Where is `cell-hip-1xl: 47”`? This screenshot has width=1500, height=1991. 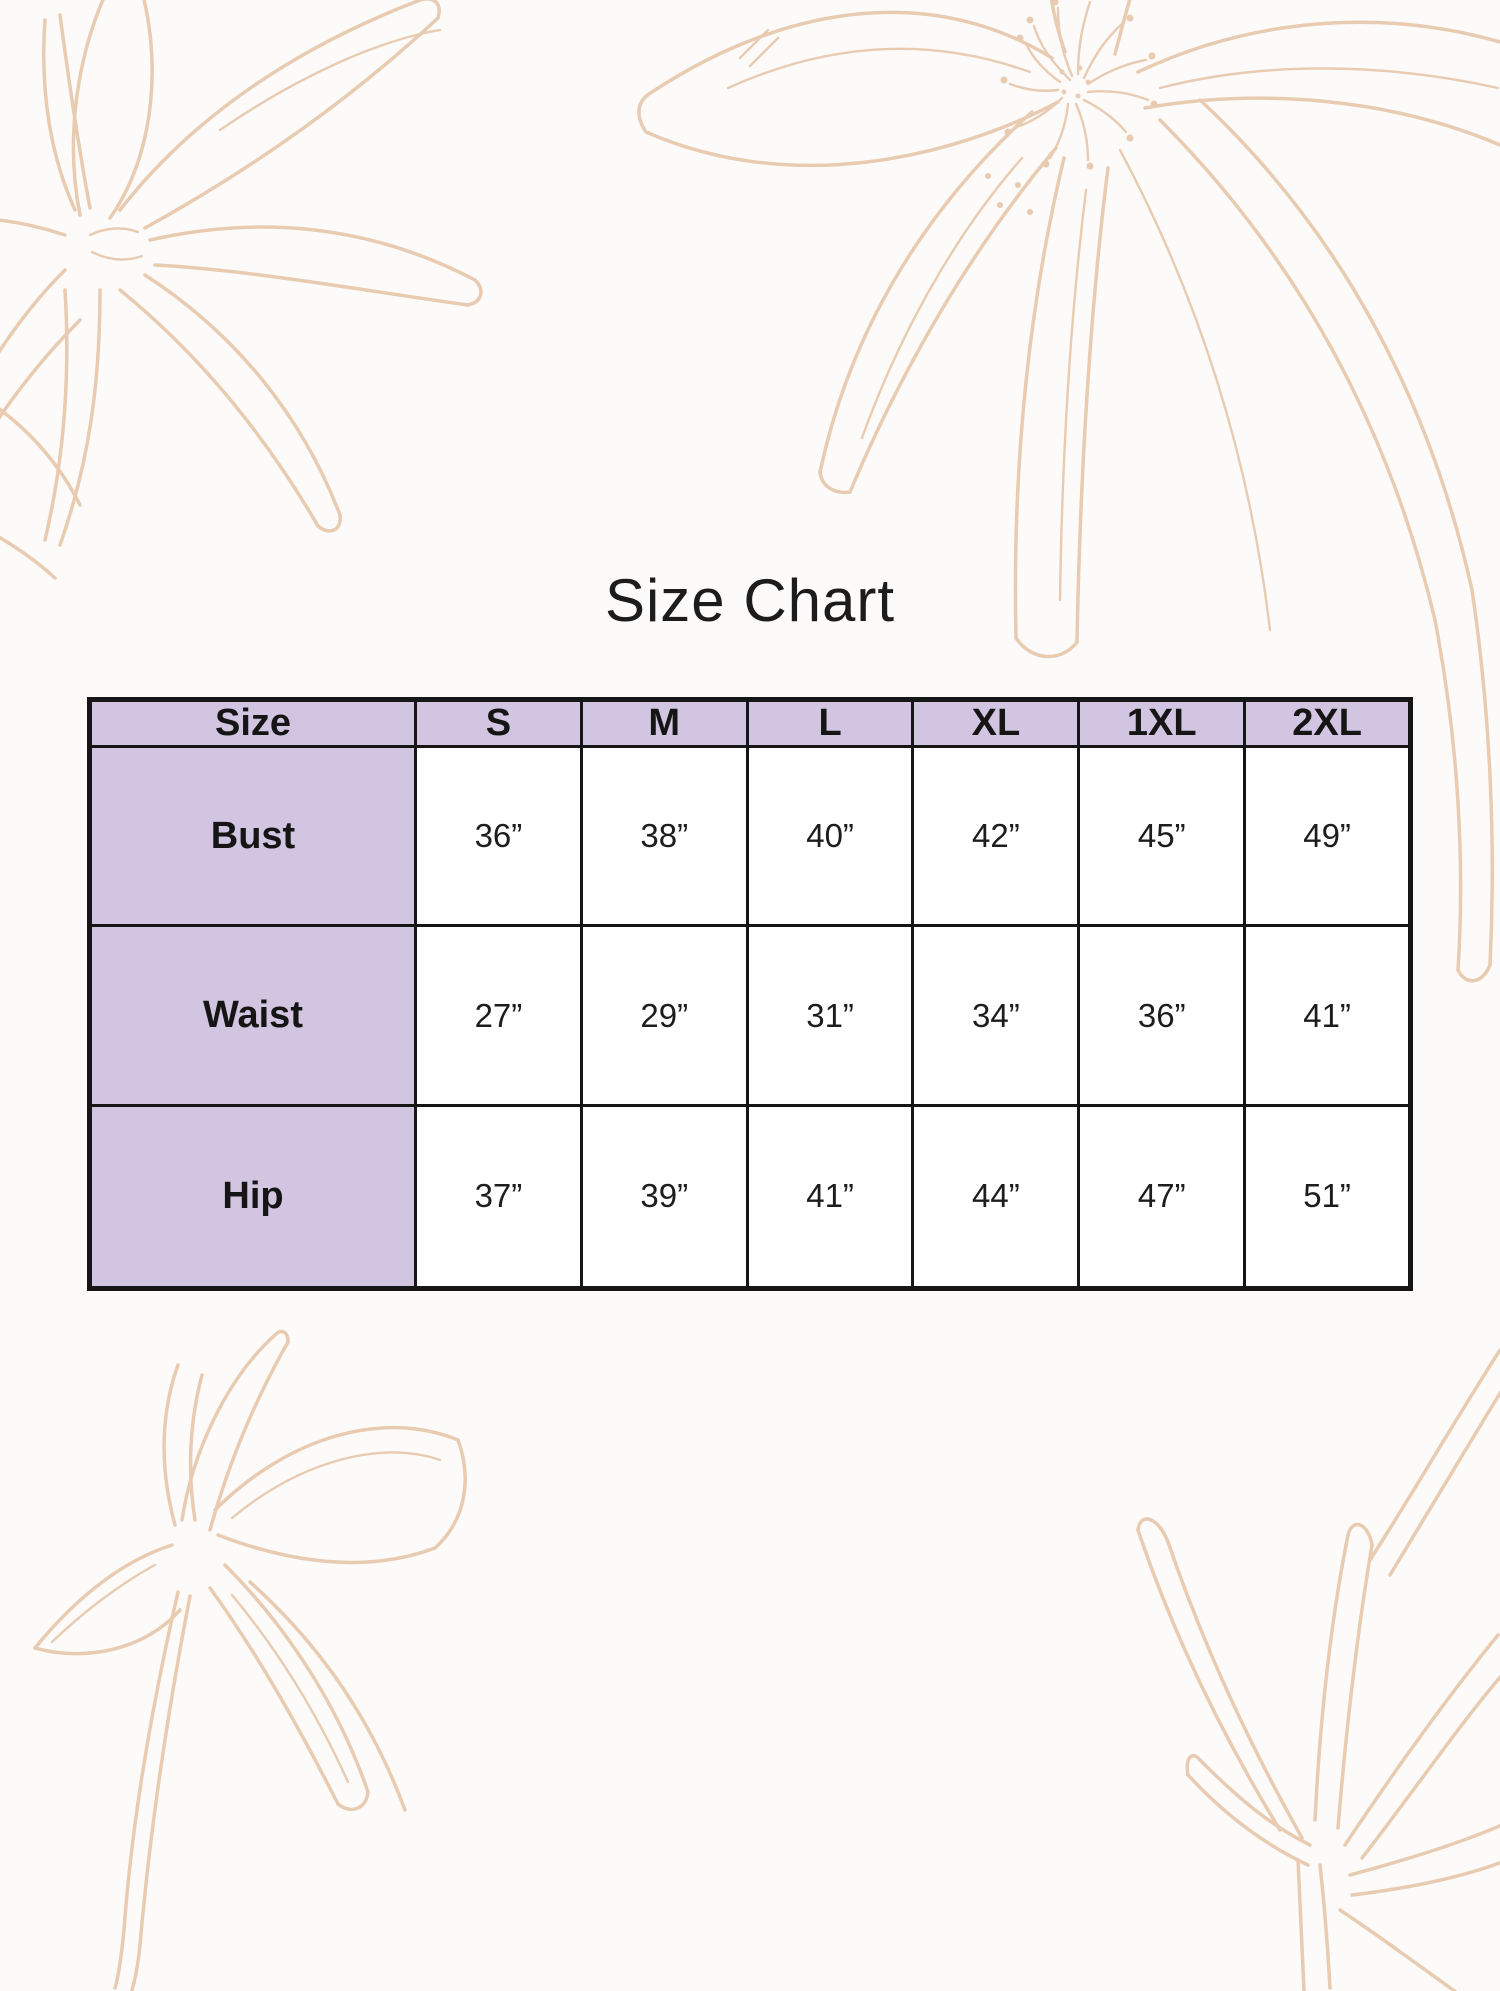 cell-hip-1xl: 47” is located at coordinates (1162, 1197).